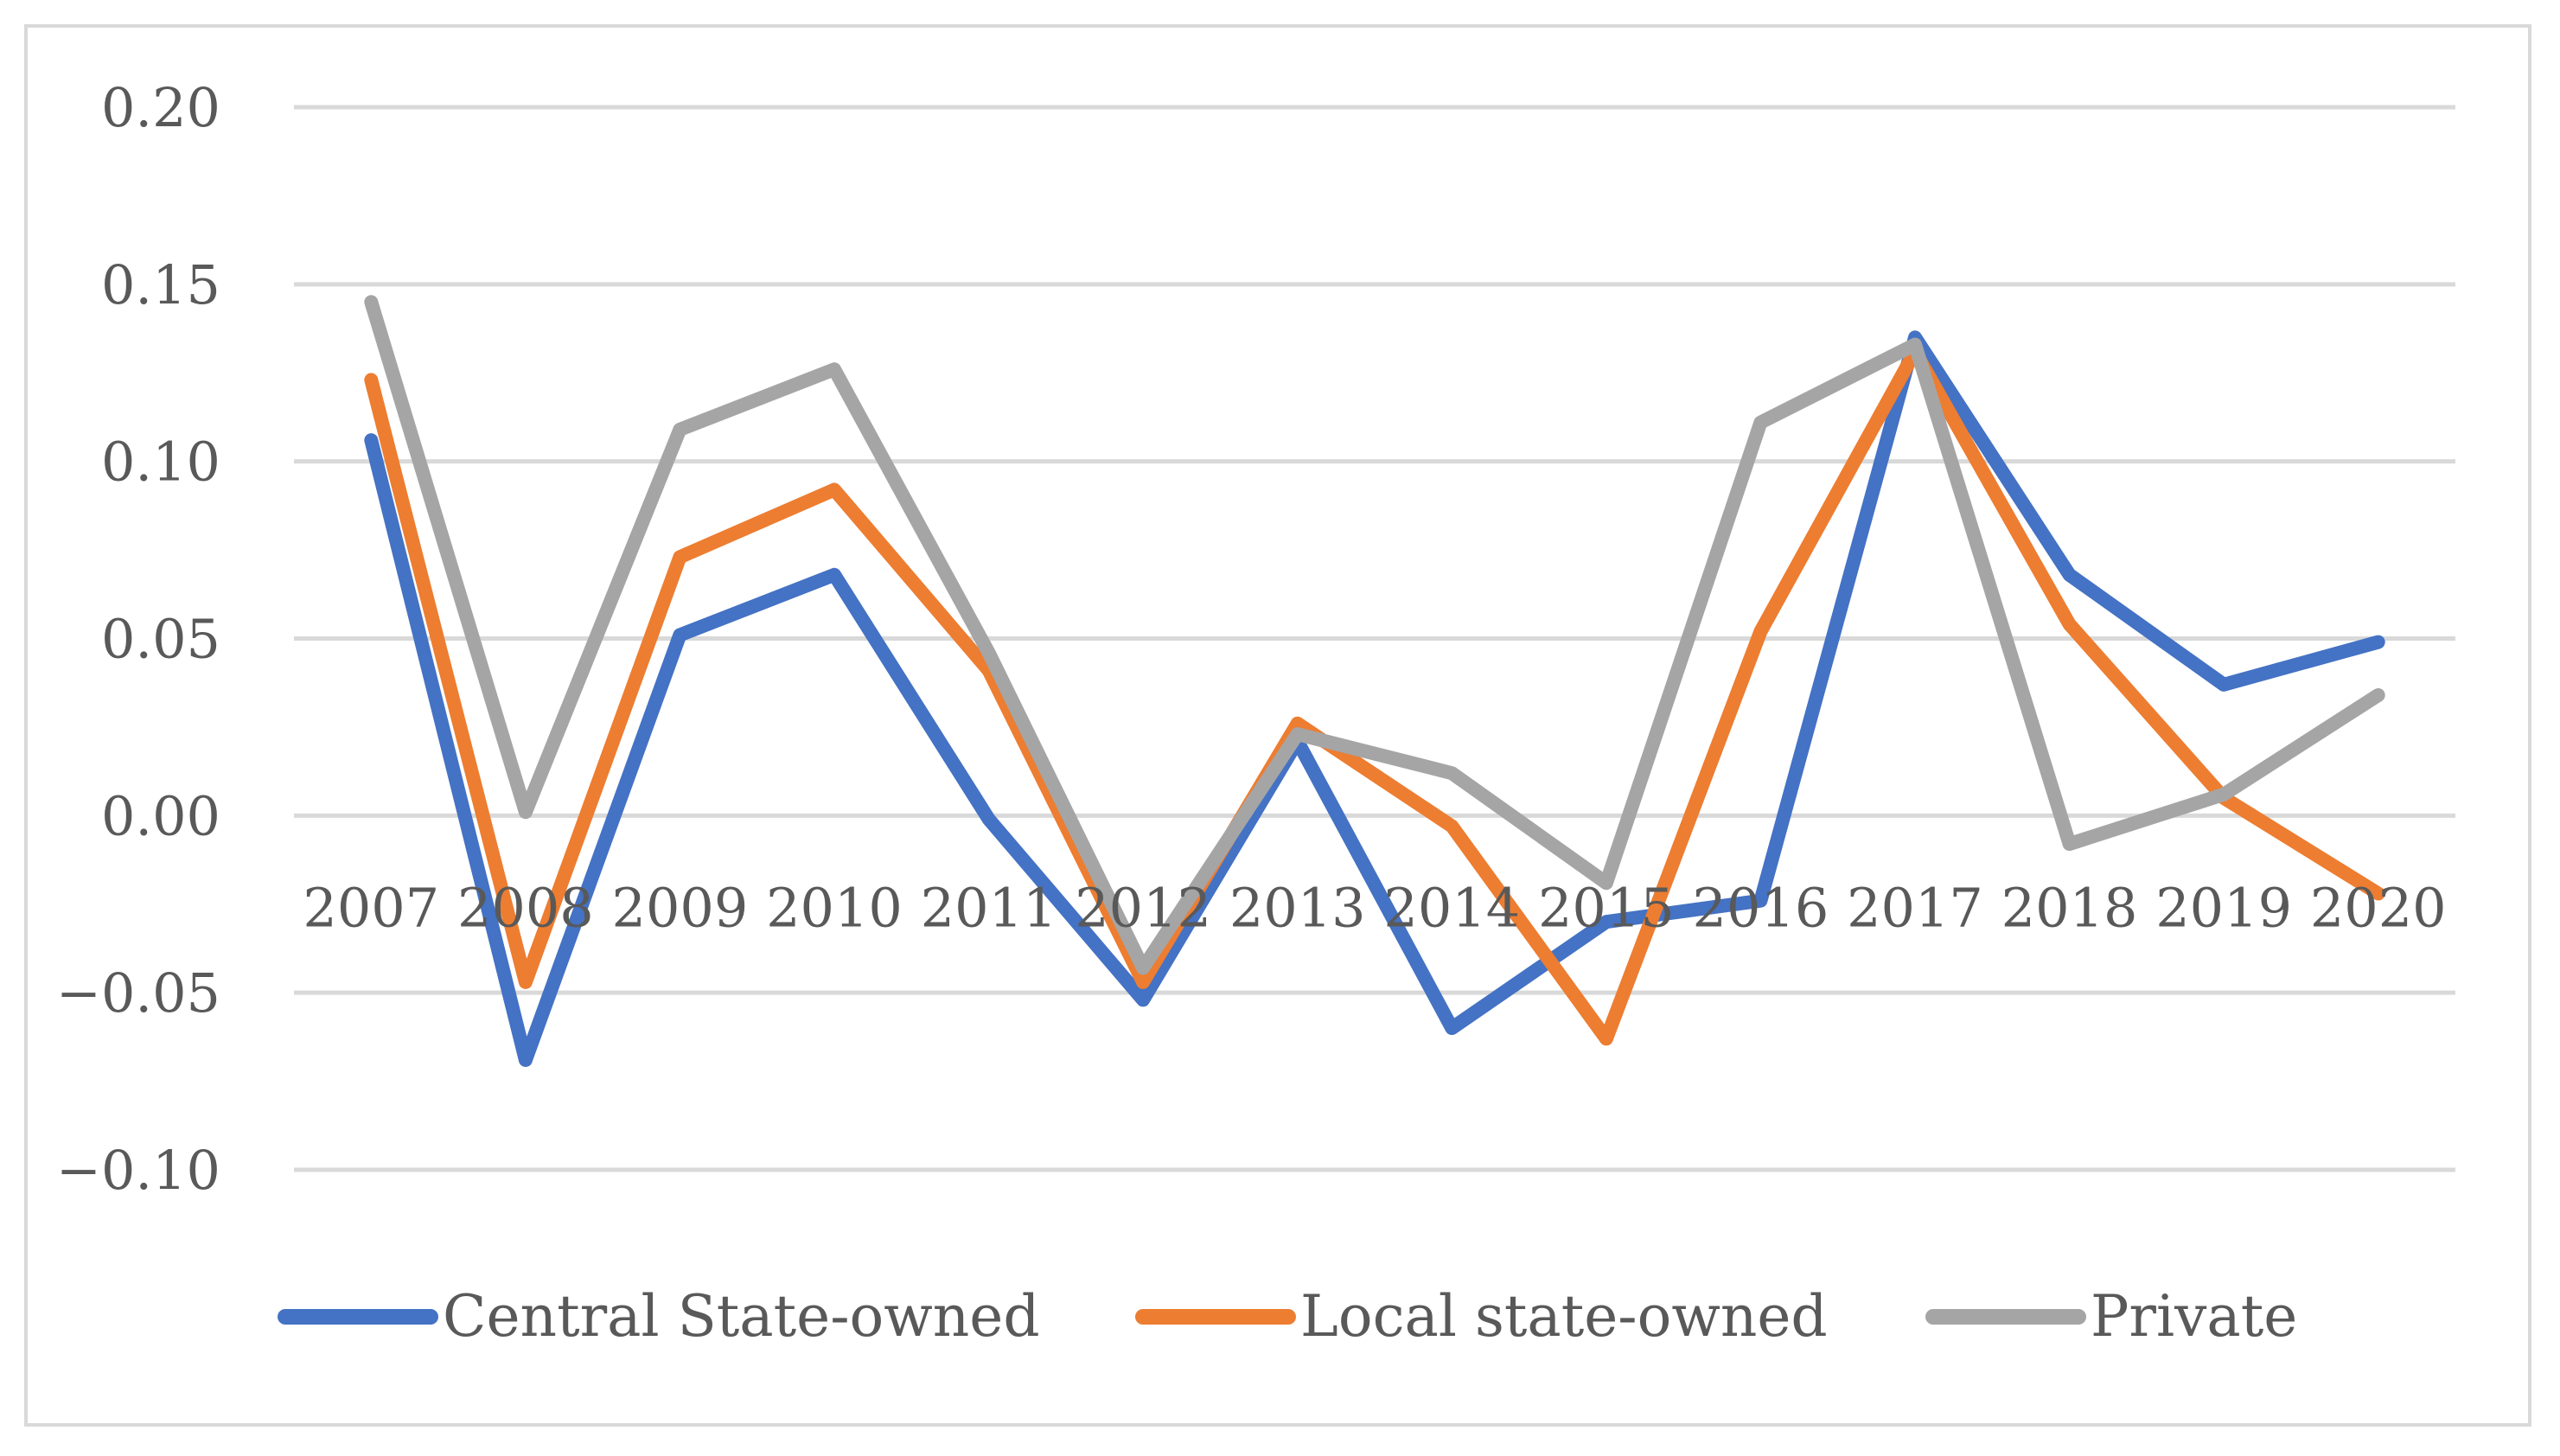 The width and height of the screenshot is (2560, 1456). What do you see at coordinates (2378, 907) in the screenshot?
I see `x-tick-label: 2020` at bounding box center [2378, 907].